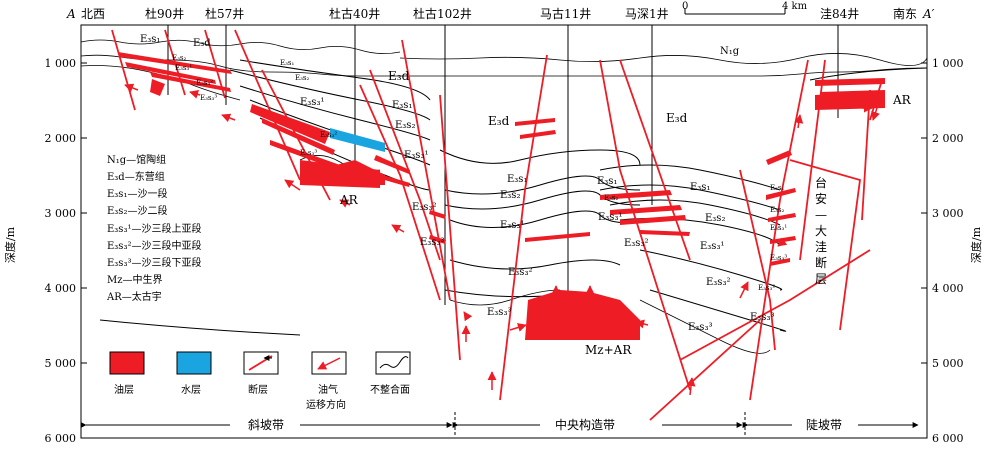 This screenshot has height=454, width=991. What do you see at coordinates (127, 363) in the screenshot?
I see `legend-swatch-oil` at bounding box center [127, 363].